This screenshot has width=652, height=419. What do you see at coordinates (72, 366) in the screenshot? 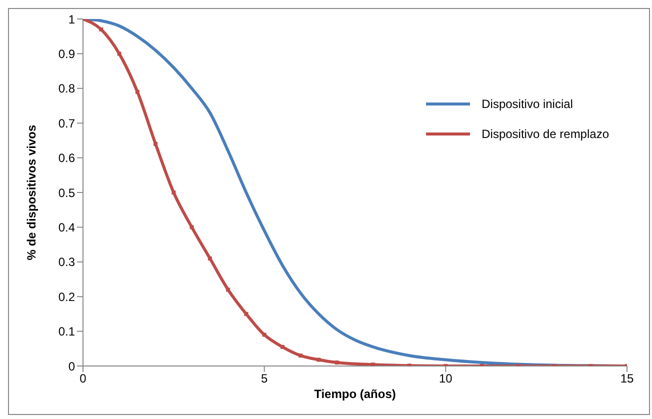
I see `y-tick-label: 0` at bounding box center [72, 366].